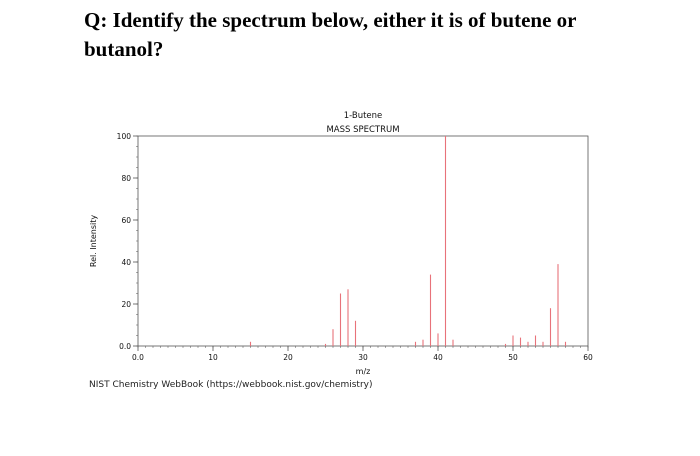 The height and width of the screenshot is (456, 700). Describe the element at coordinates (125, 346) in the screenshot. I see `y-tick-label: 0.0` at that location.